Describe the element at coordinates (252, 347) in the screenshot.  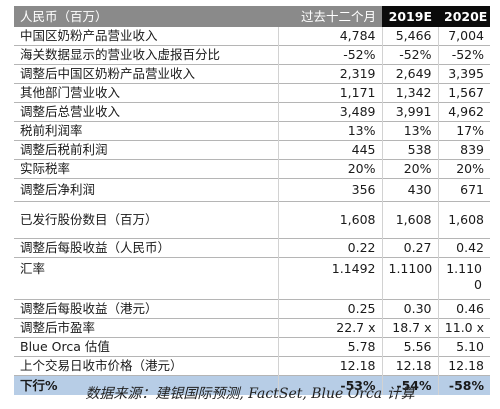
I see `table-row: Blue Orca 估值 5.78 5.56 5.10` at that location.